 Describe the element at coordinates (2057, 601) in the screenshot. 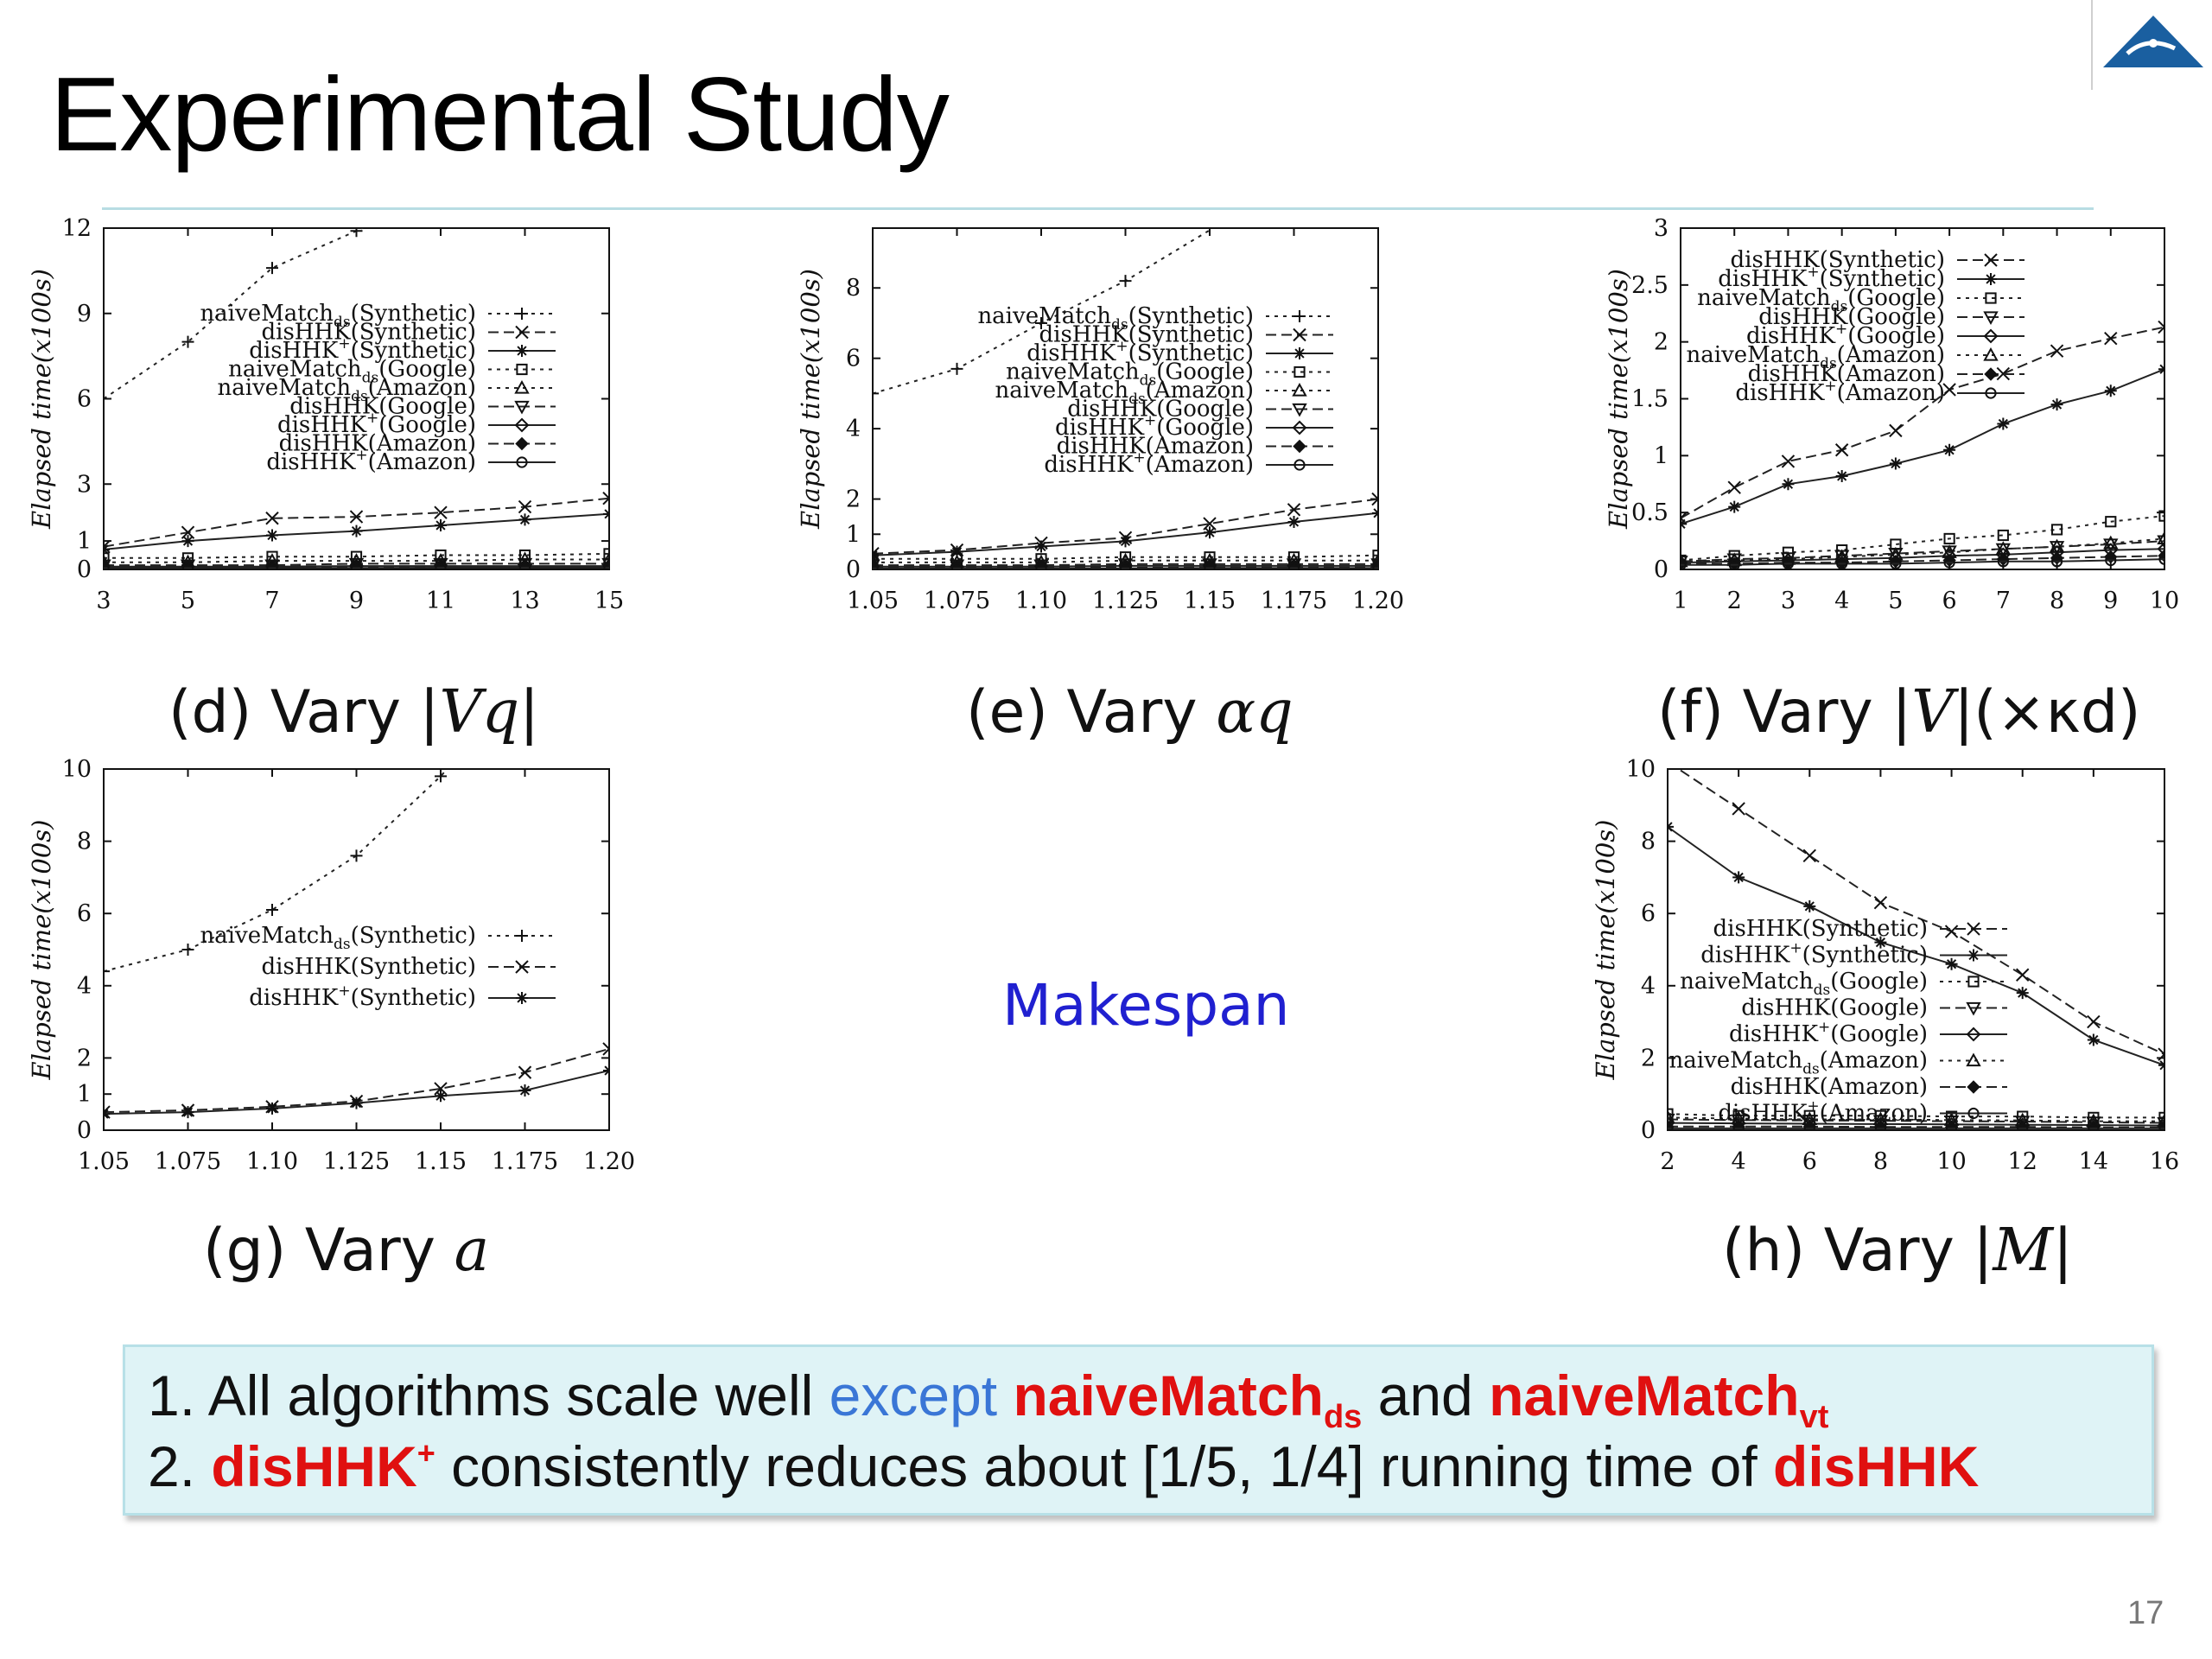

I see `x-tick-label: 8` at that location.